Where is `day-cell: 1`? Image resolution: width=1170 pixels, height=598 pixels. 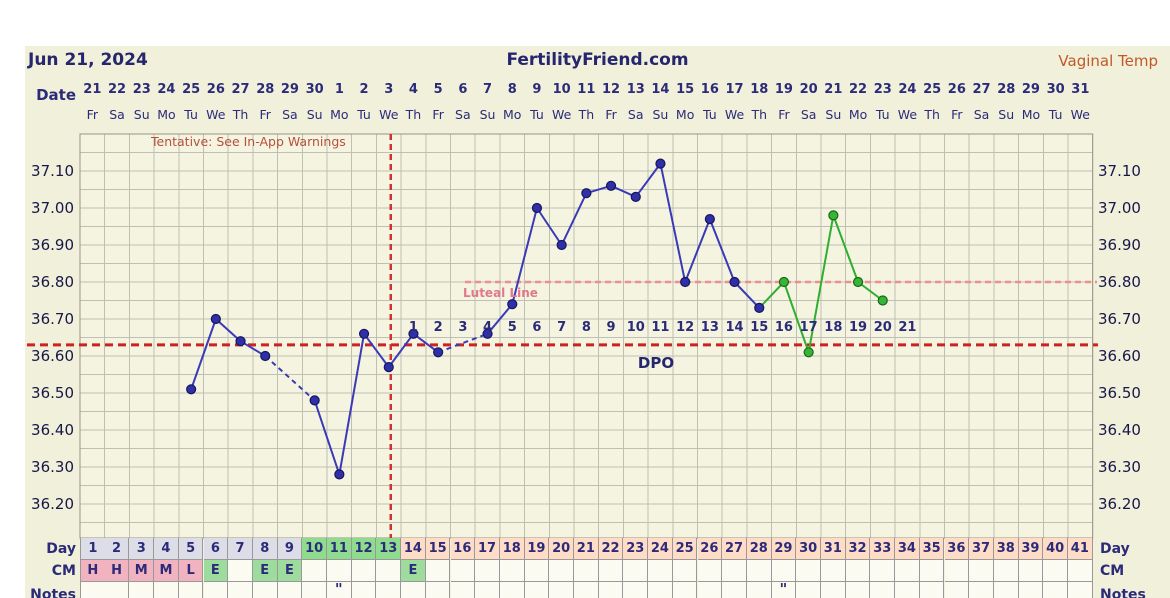
day-cell: 1 is located at coordinates (93, 549).